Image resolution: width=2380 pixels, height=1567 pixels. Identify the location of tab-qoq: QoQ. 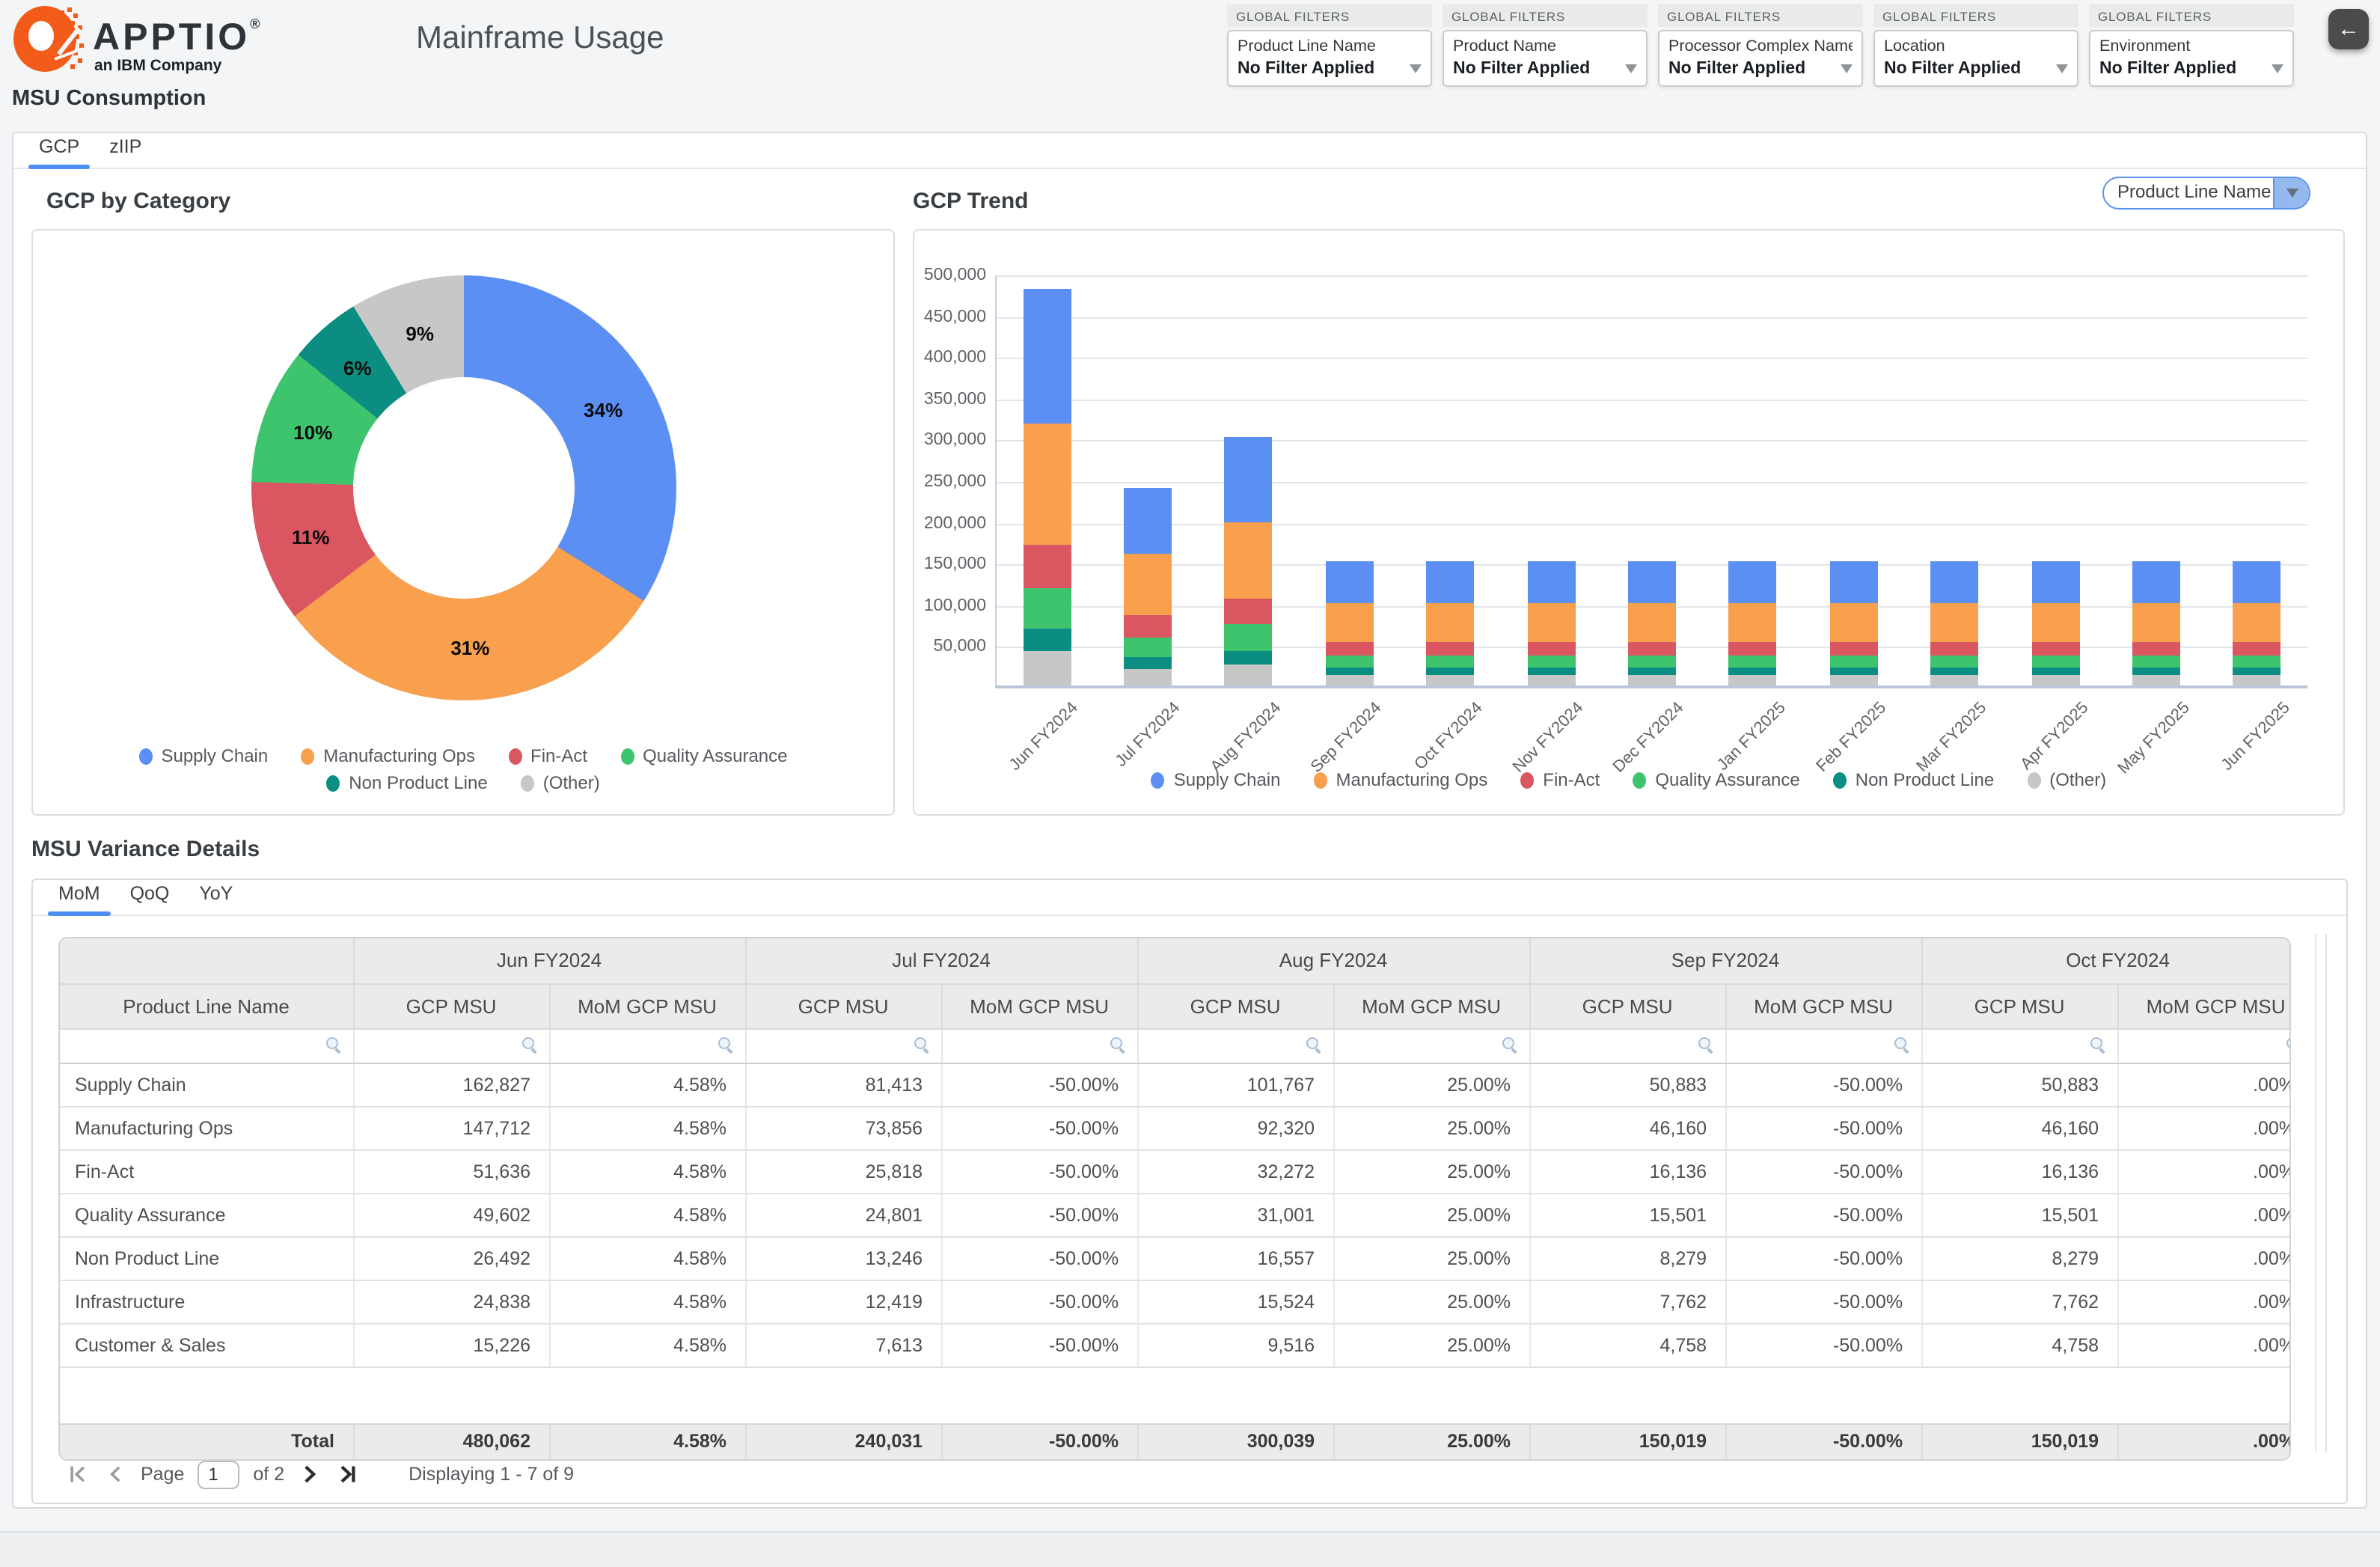
(149, 893).